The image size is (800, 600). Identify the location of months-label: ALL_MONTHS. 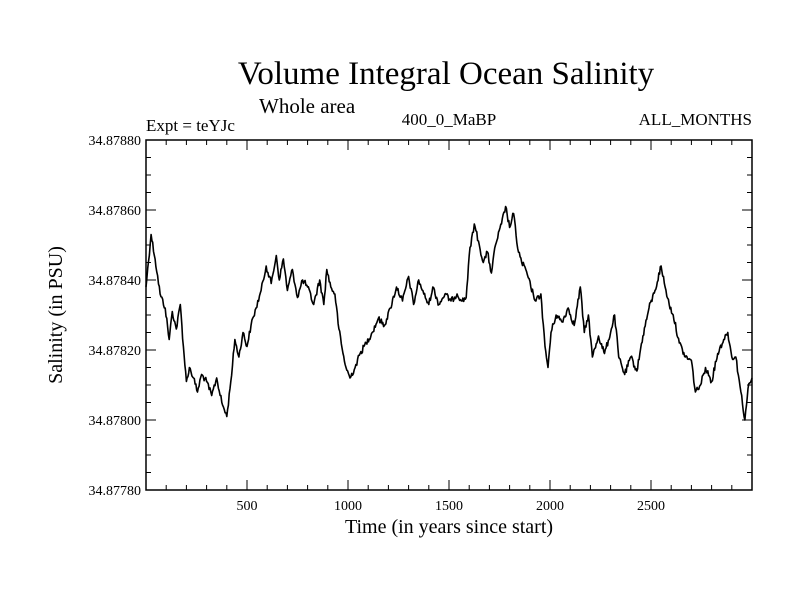
(695, 119).